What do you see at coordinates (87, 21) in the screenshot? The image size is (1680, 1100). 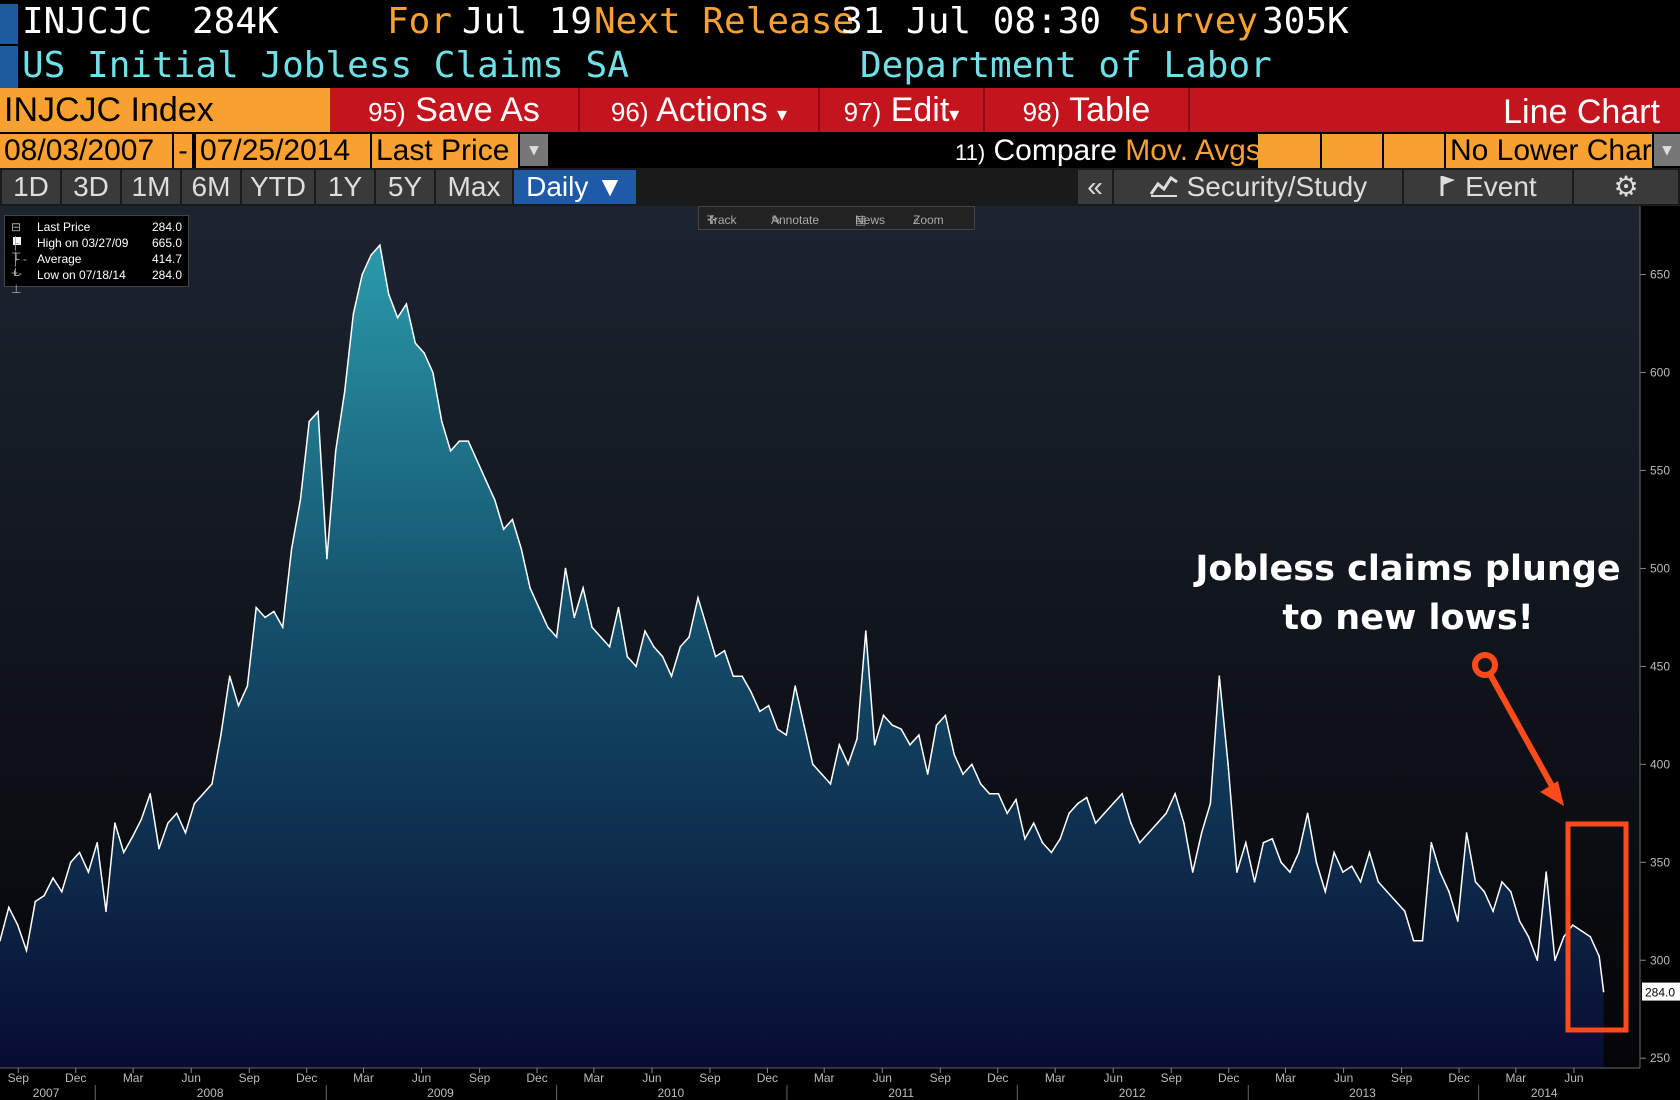 I see `ticker: INJCJC` at bounding box center [87, 21].